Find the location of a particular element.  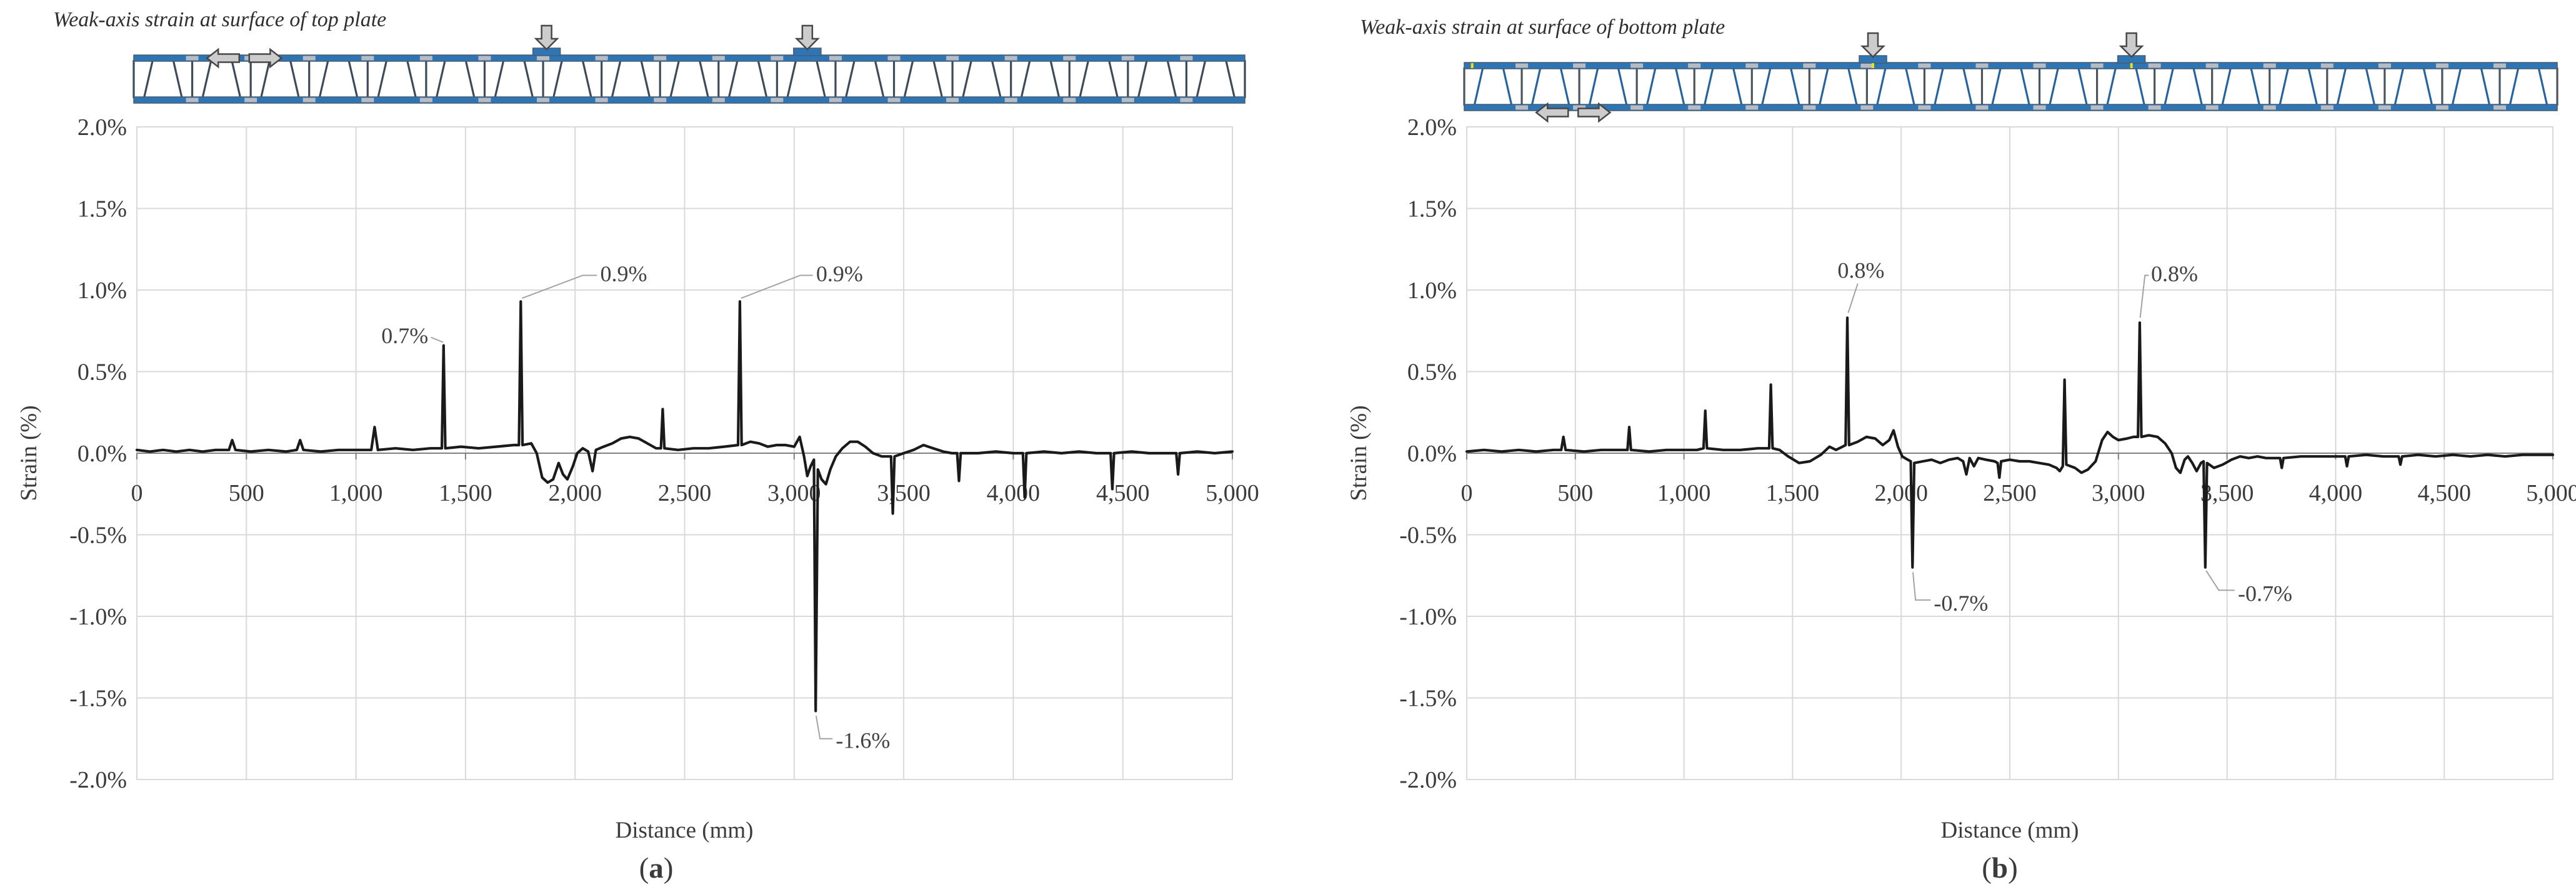

annotation-label: 0.7% is located at coordinates (404, 336).